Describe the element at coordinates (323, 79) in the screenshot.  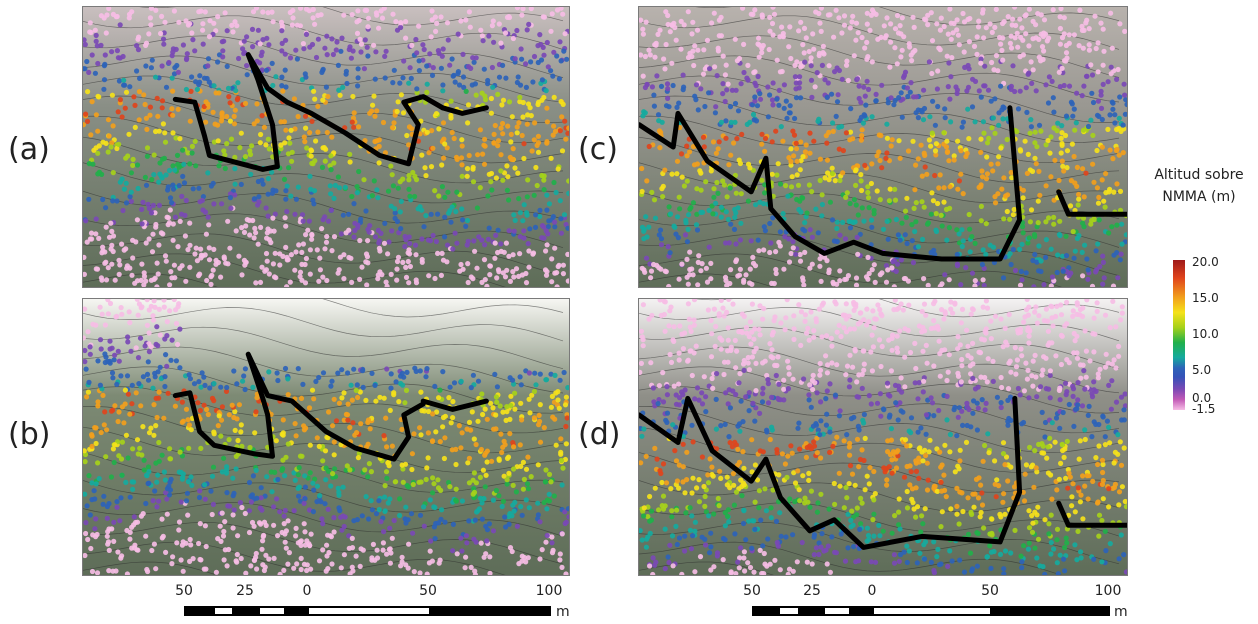
I see `contour-line` at that location.